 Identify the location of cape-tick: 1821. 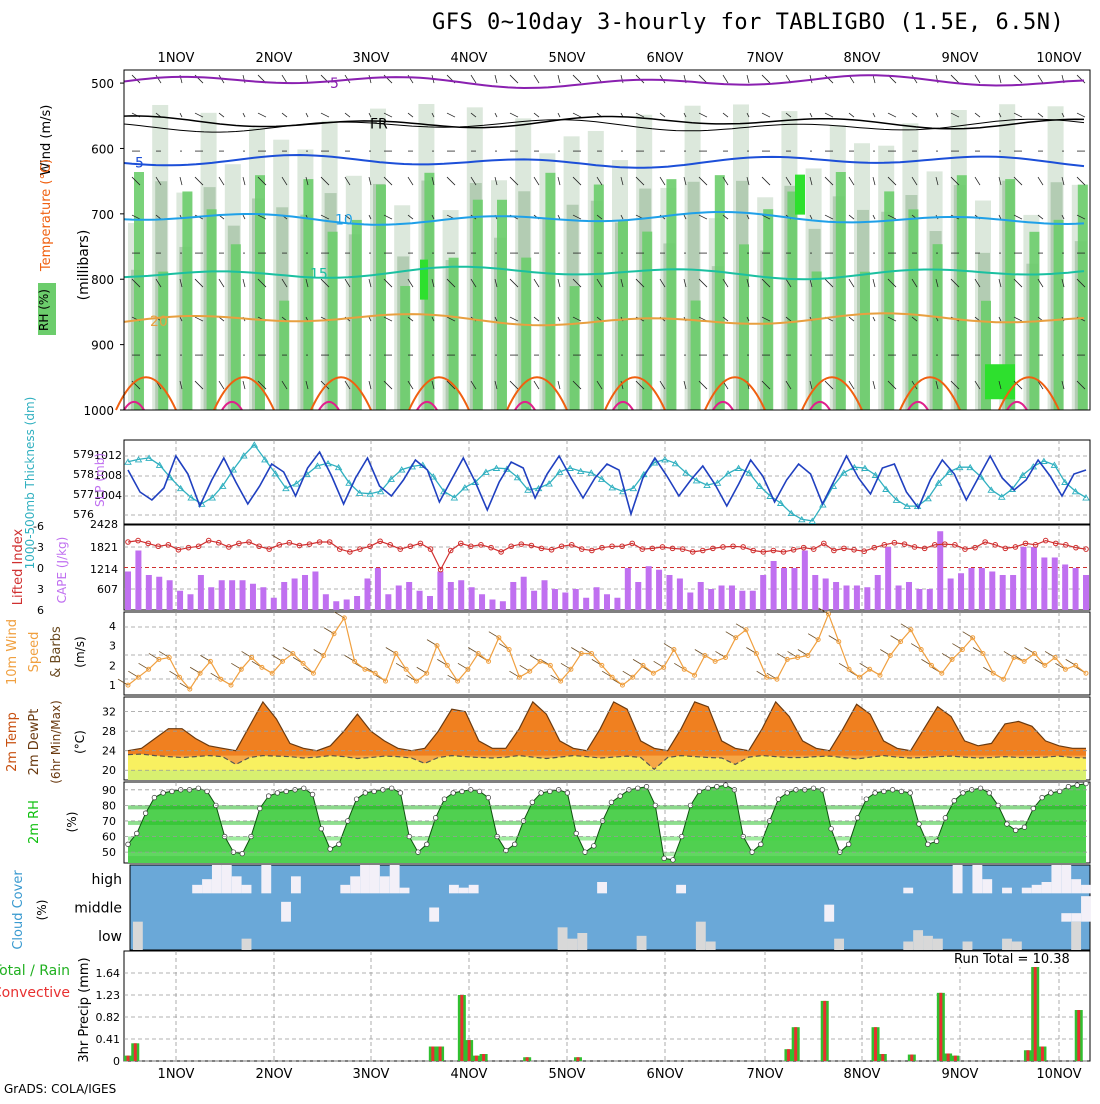
(104, 547).